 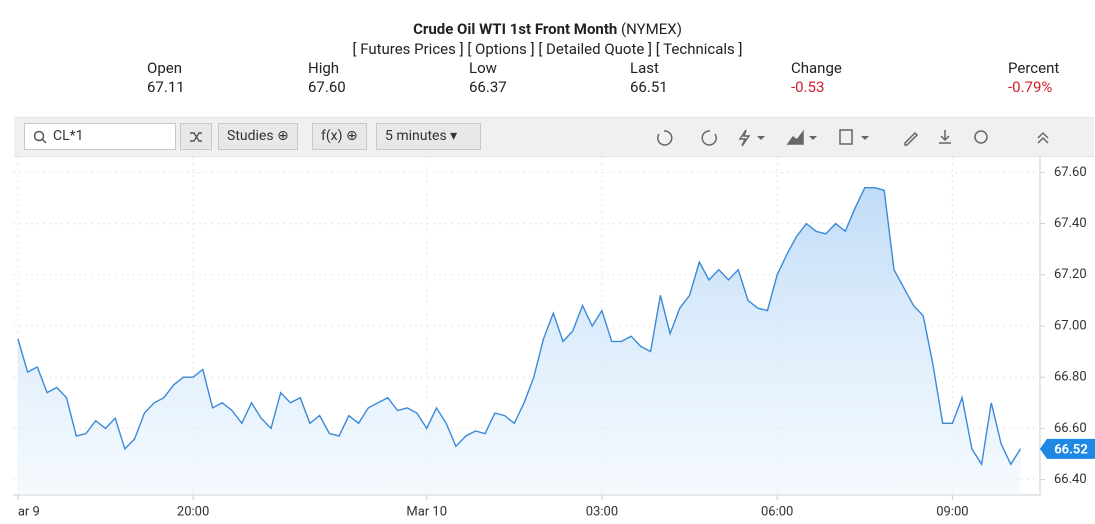 I want to click on x-tick-label: 20:00, so click(x=193, y=511).